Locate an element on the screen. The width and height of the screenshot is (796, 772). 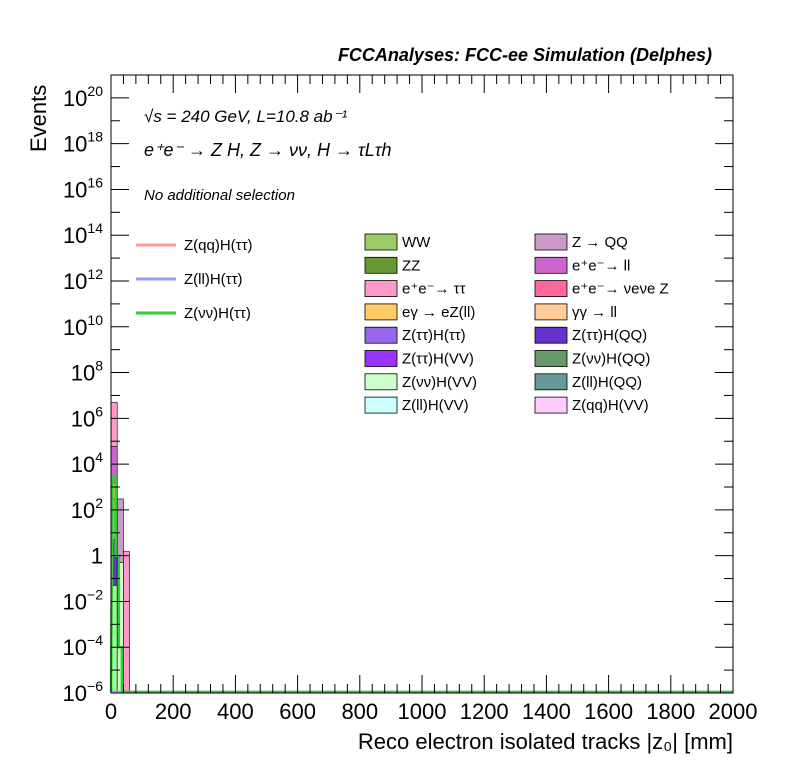
selection-annotation: No additional selection is located at coordinates (219, 195).